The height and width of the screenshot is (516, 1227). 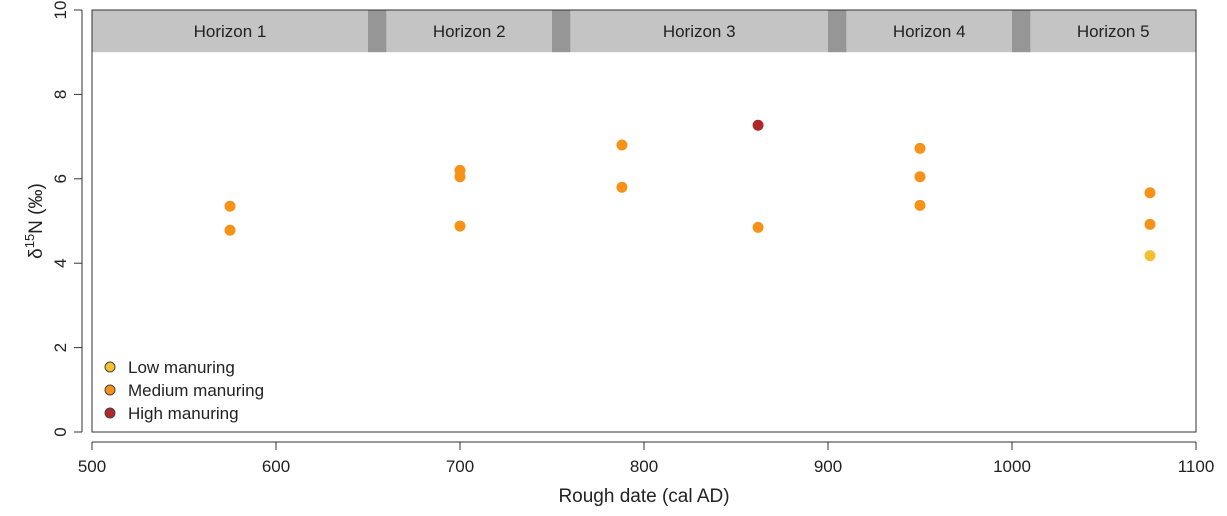 I want to click on legend: Low manuring Medium manuring High manuring, so click(x=184, y=390).